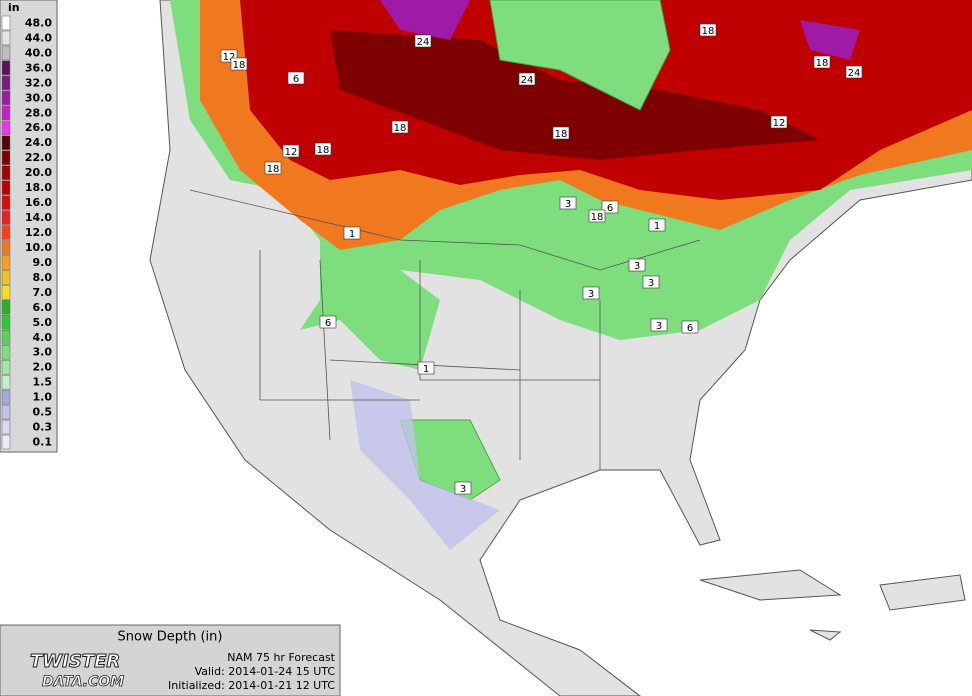  What do you see at coordinates (38, 127) in the screenshot?
I see `legend-label: 26.0` at bounding box center [38, 127].